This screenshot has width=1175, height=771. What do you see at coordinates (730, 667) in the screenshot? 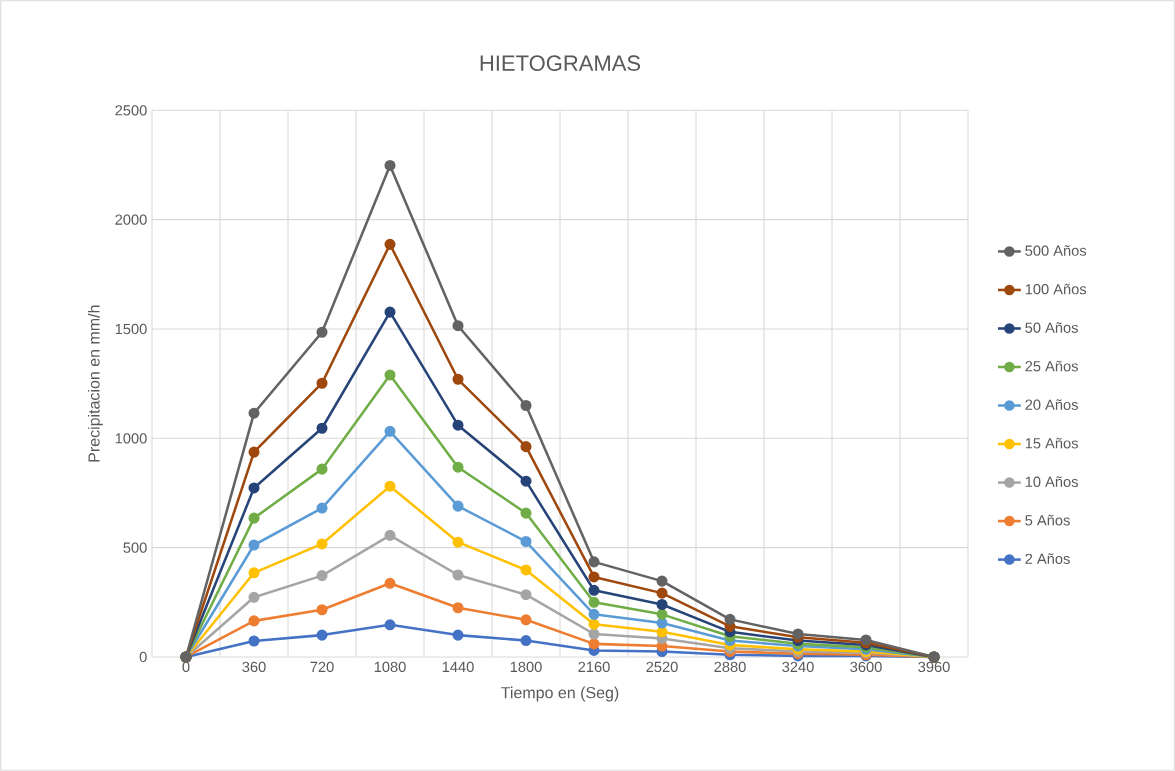
I see `x-tick-label: 2880` at bounding box center [730, 667].